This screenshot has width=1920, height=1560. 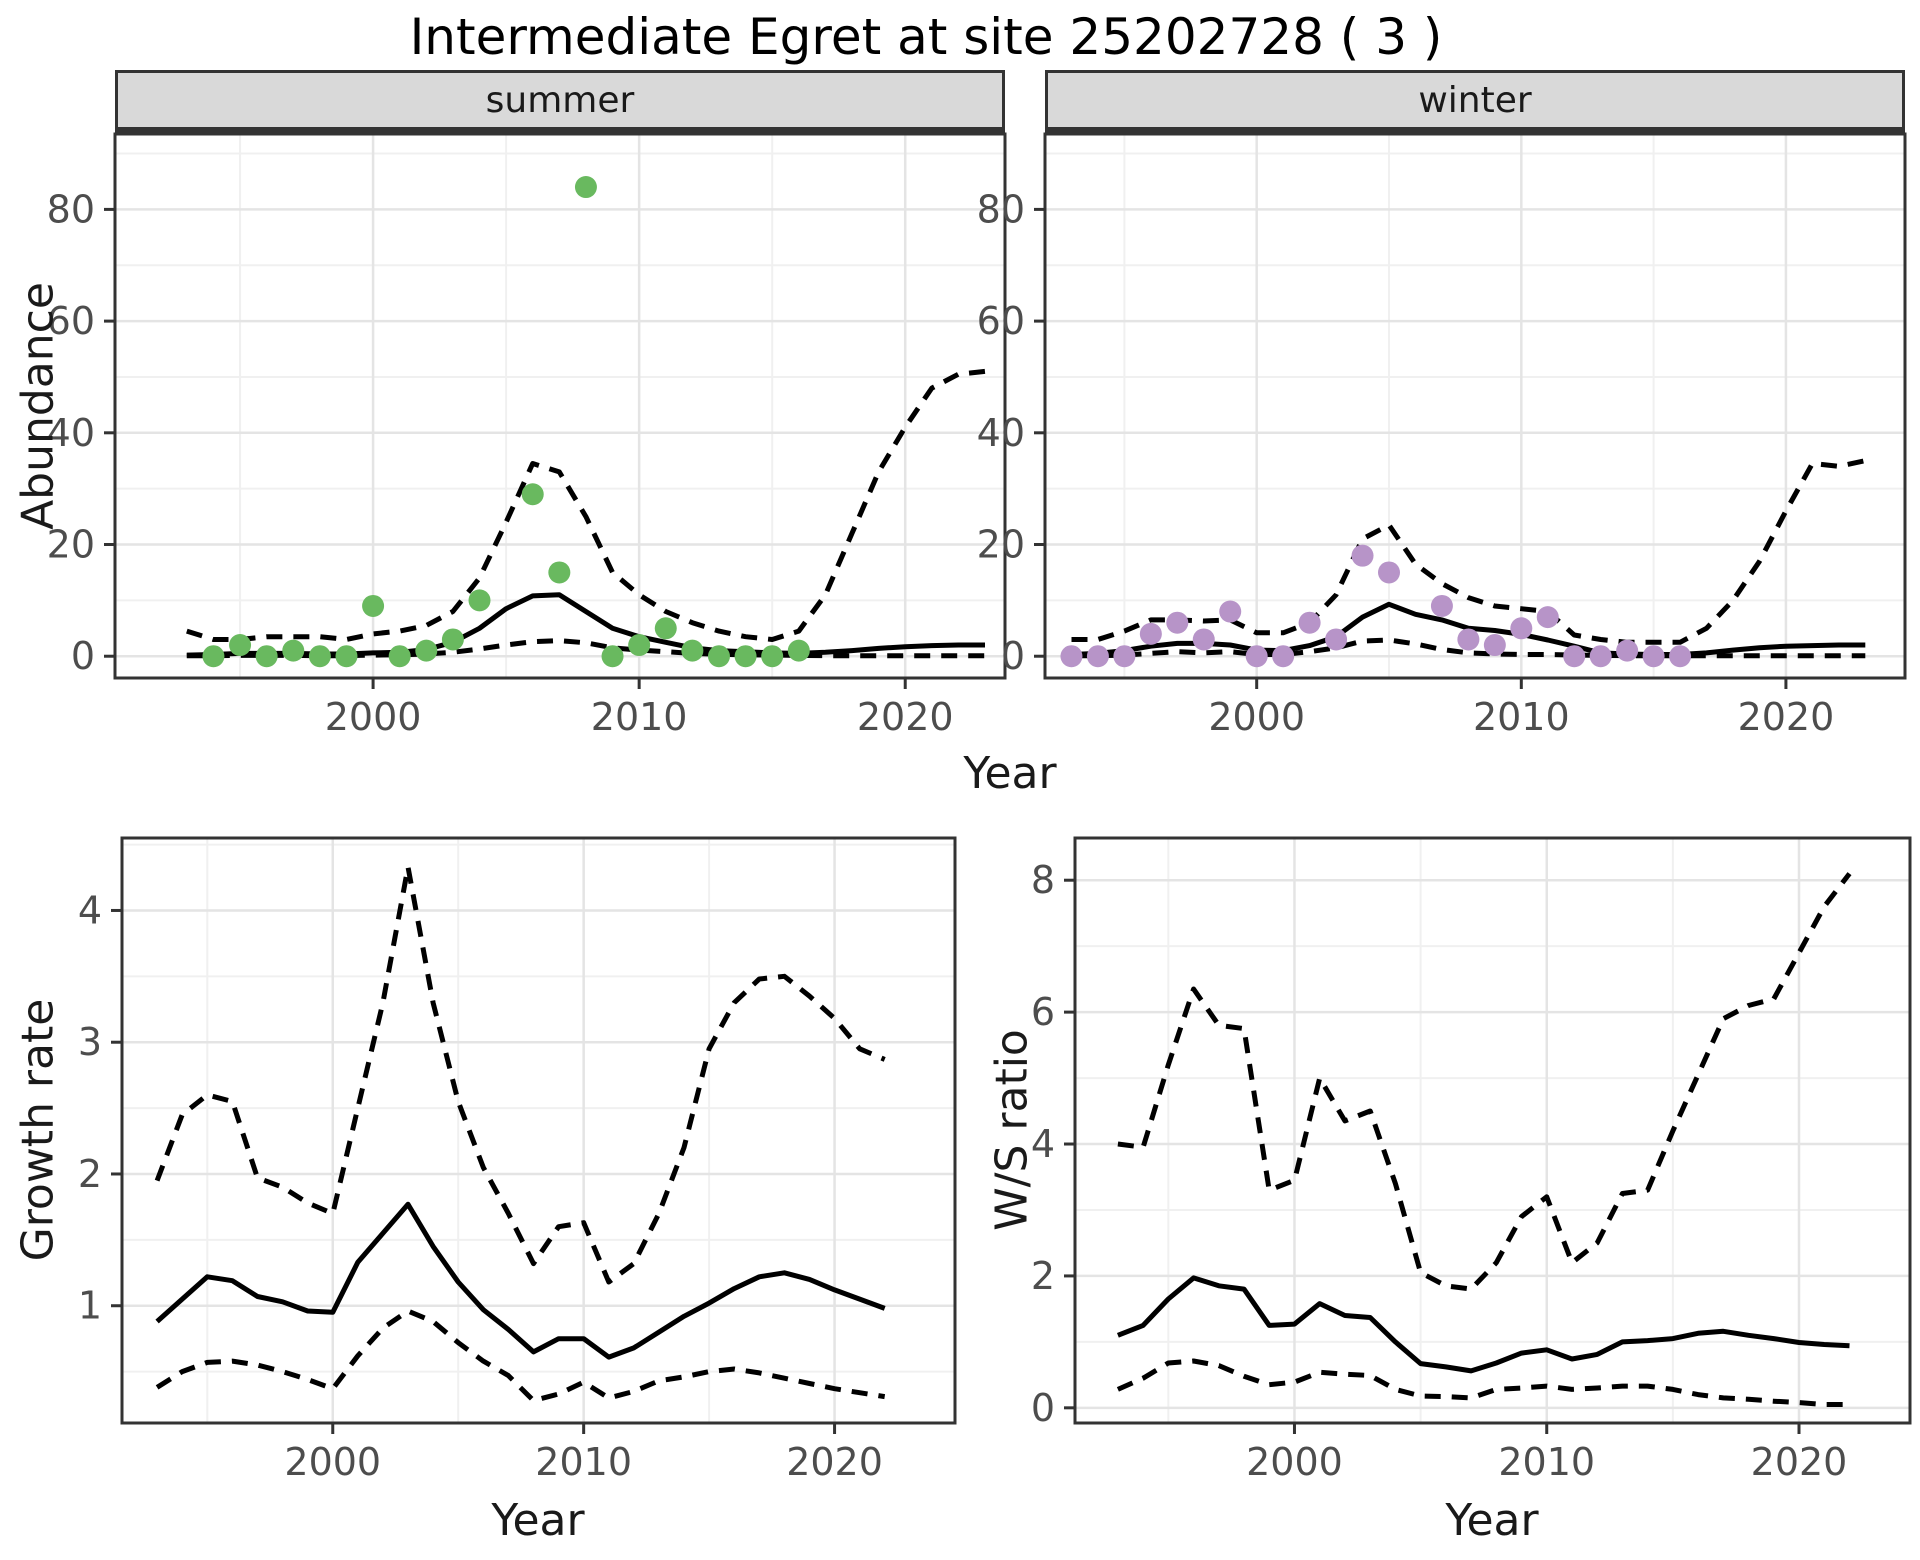 What do you see at coordinates (1043, 880) in the screenshot?
I see `y-tick-label: 8` at bounding box center [1043, 880].